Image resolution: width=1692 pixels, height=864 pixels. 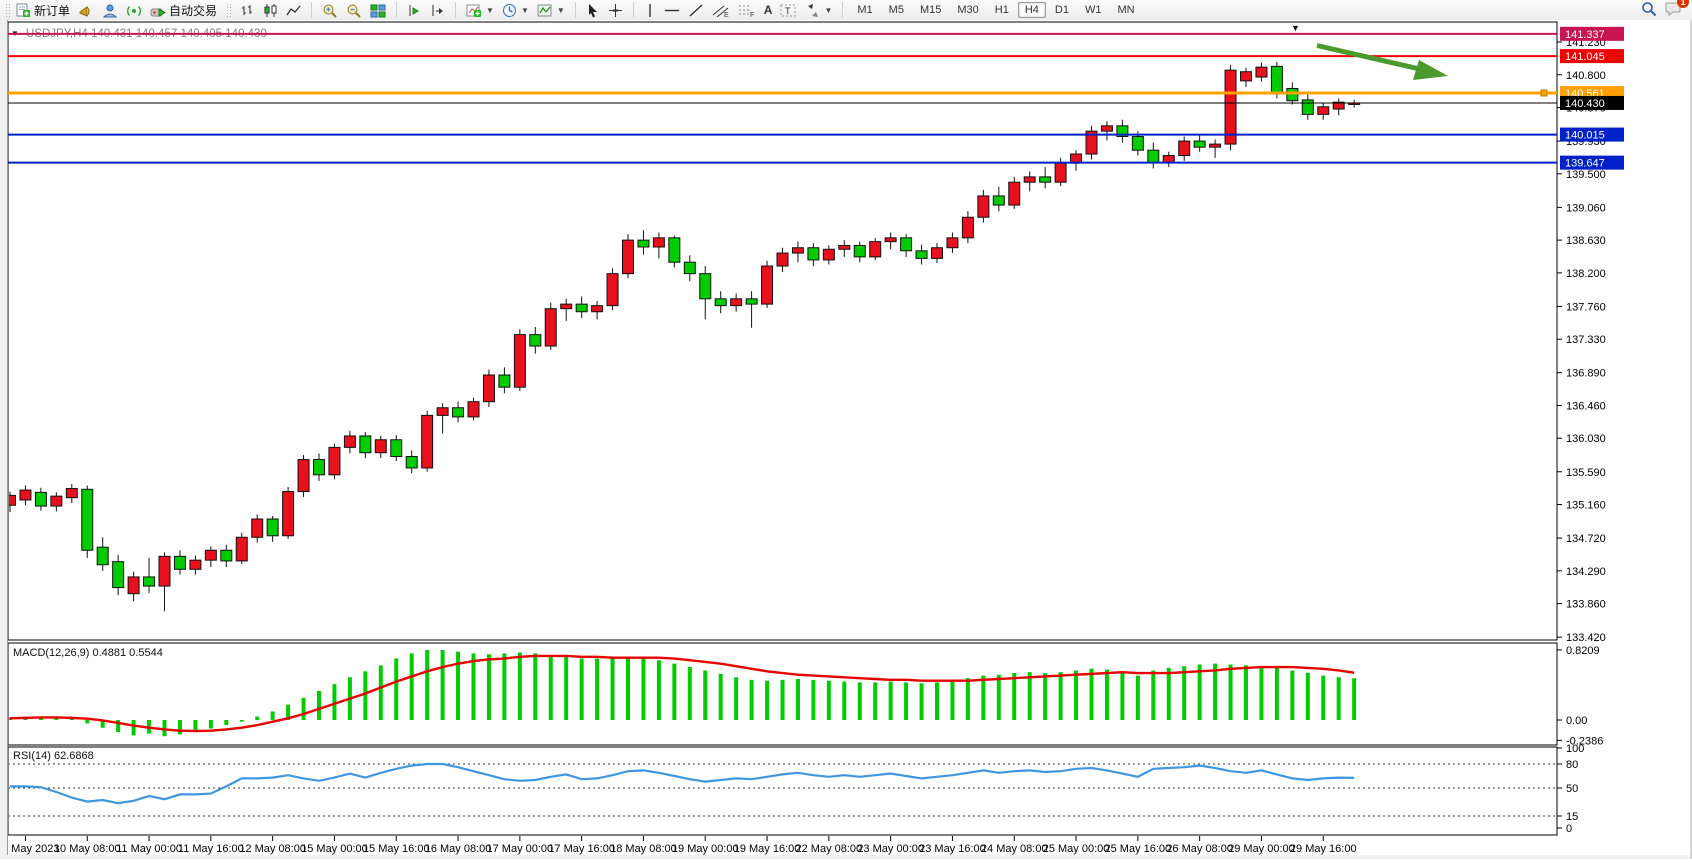 I want to click on signal-button, so click(x=134, y=10).